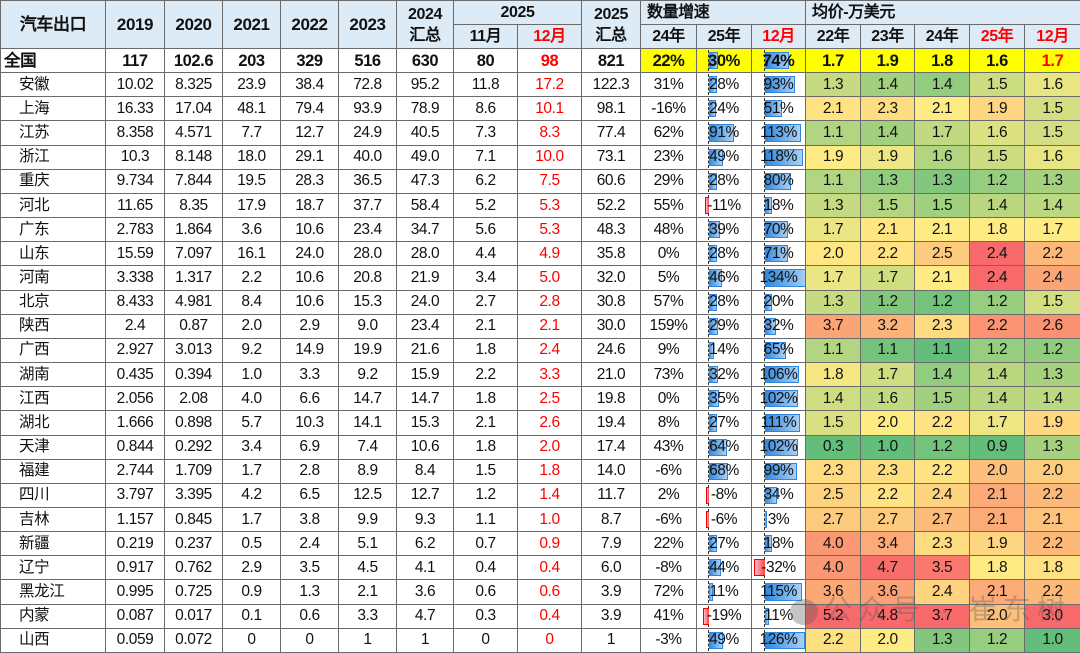  What do you see at coordinates (997, 495) in the screenshot?
I see `price-25: 2.1` at bounding box center [997, 495].